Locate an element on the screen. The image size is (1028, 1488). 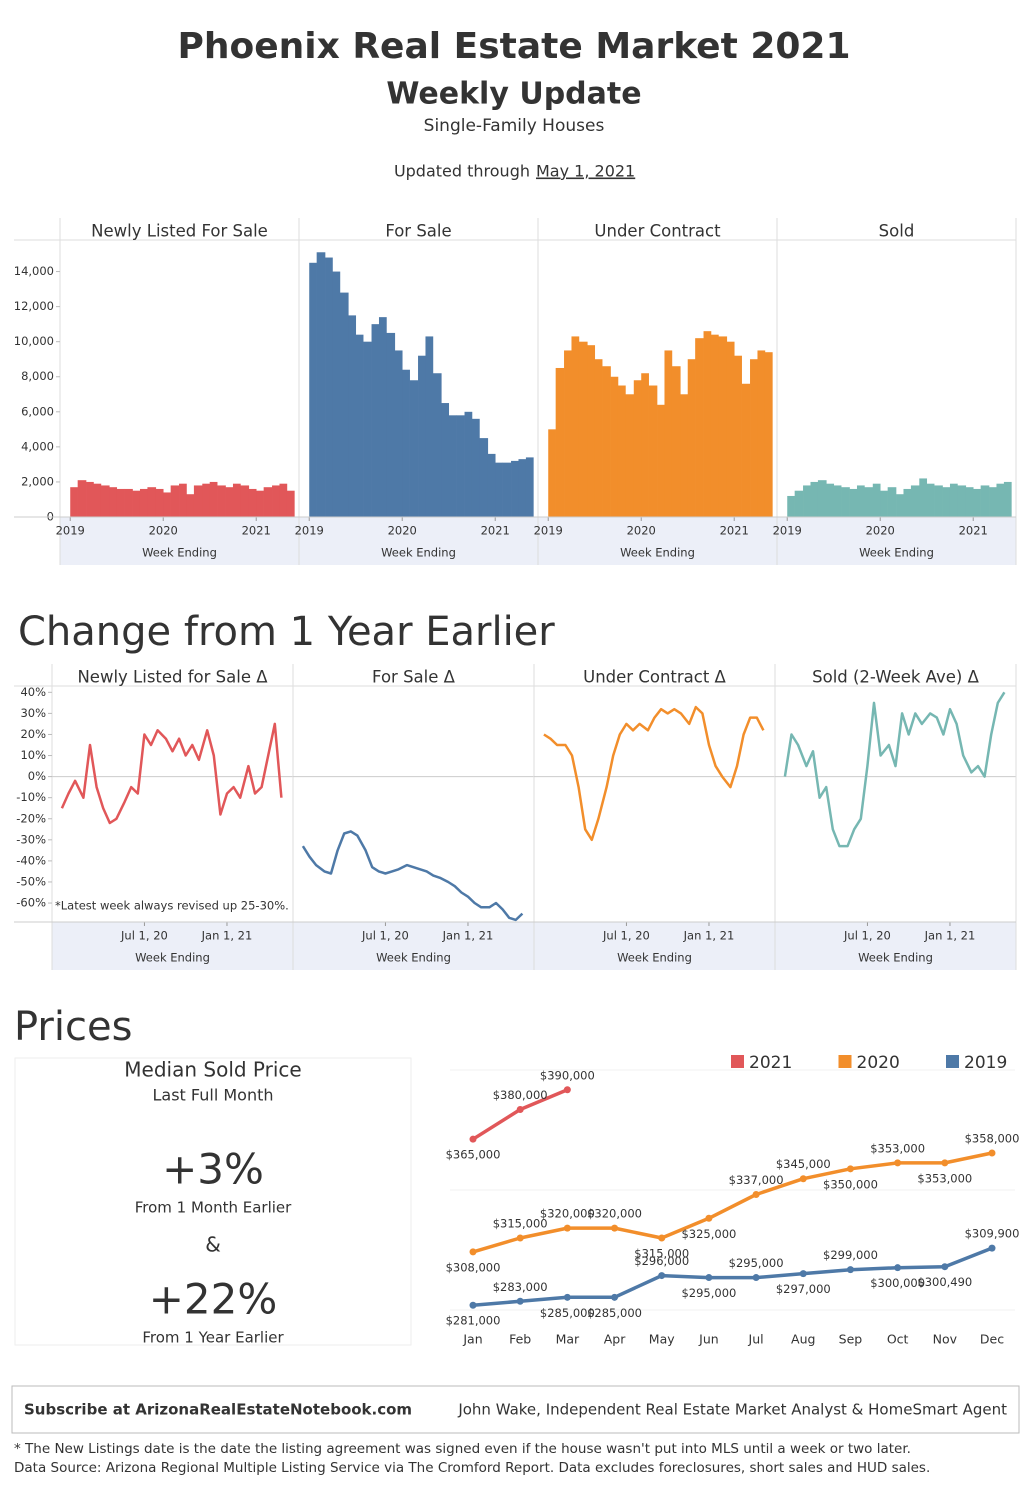
y-tick-label: 14,000 is located at coordinates (34, 271).